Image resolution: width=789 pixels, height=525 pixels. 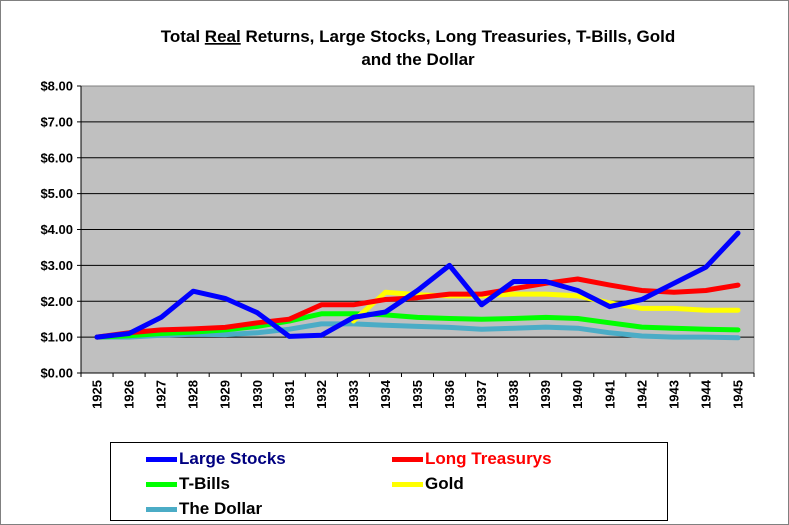 What do you see at coordinates (205, 483) in the screenshot?
I see `legend-label-t-bills: T-Bills` at bounding box center [205, 483].